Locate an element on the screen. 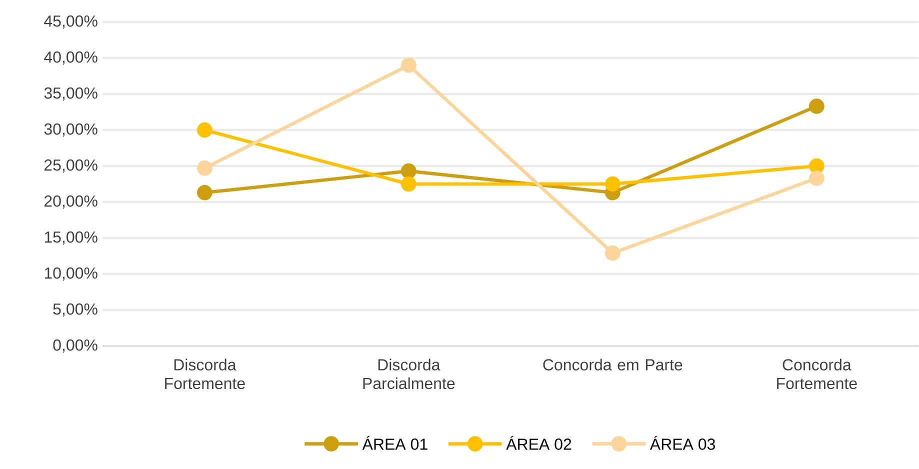  y-tick-label: 45,00% is located at coordinates (71, 22).